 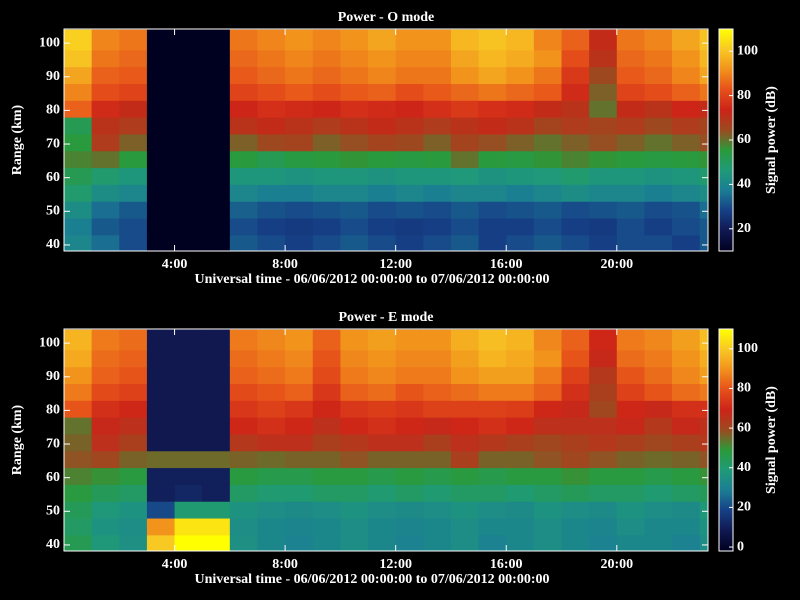 What do you see at coordinates (771, 440) in the screenshot?
I see `colorbar-label: Signal power (dB)` at bounding box center [771, 440].